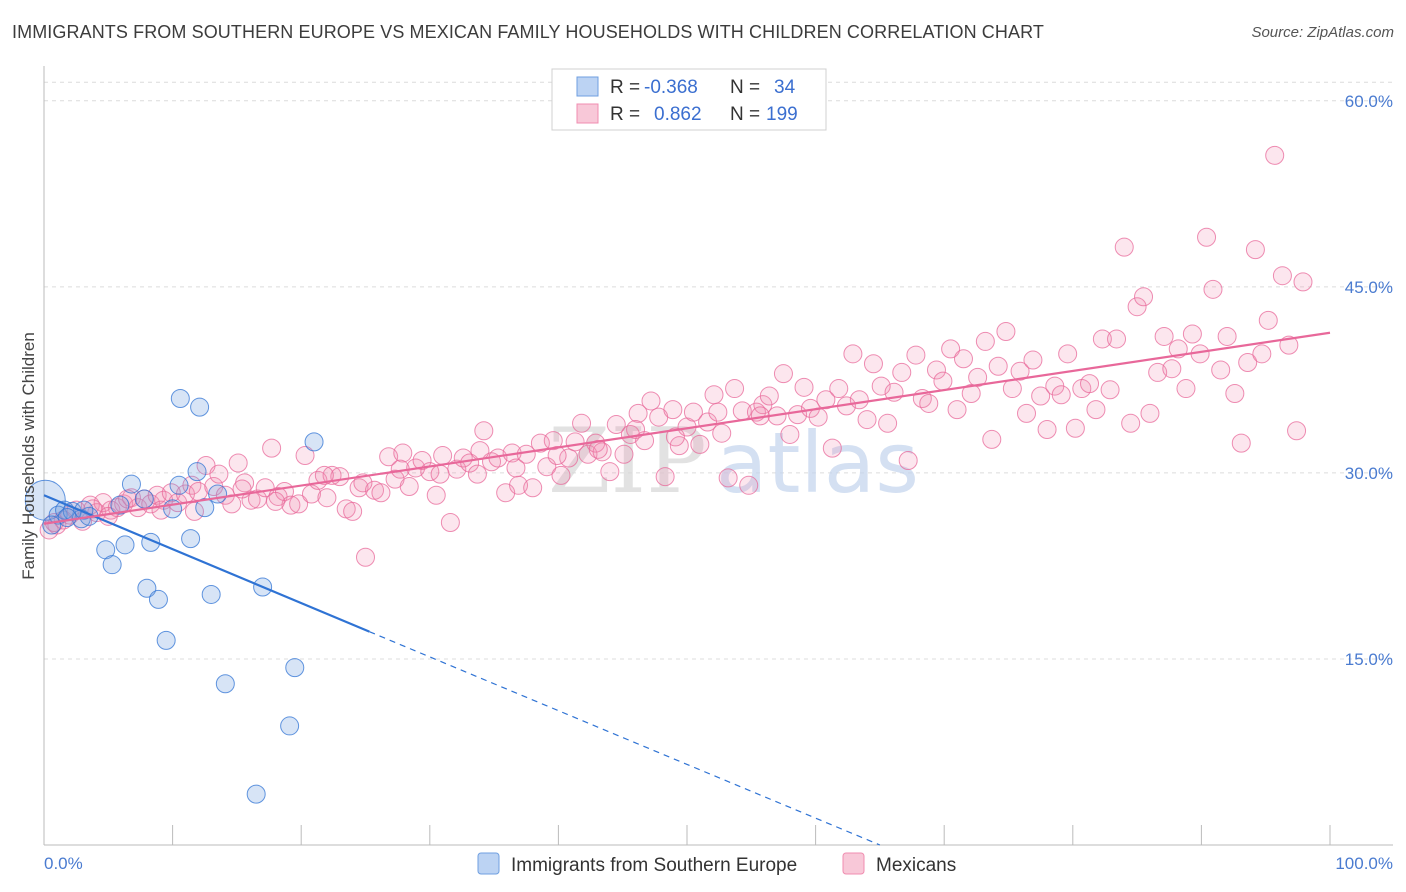 The image size is (1406, 892). I want to click on legend-n-value-pink: 199, so click(782, 114).